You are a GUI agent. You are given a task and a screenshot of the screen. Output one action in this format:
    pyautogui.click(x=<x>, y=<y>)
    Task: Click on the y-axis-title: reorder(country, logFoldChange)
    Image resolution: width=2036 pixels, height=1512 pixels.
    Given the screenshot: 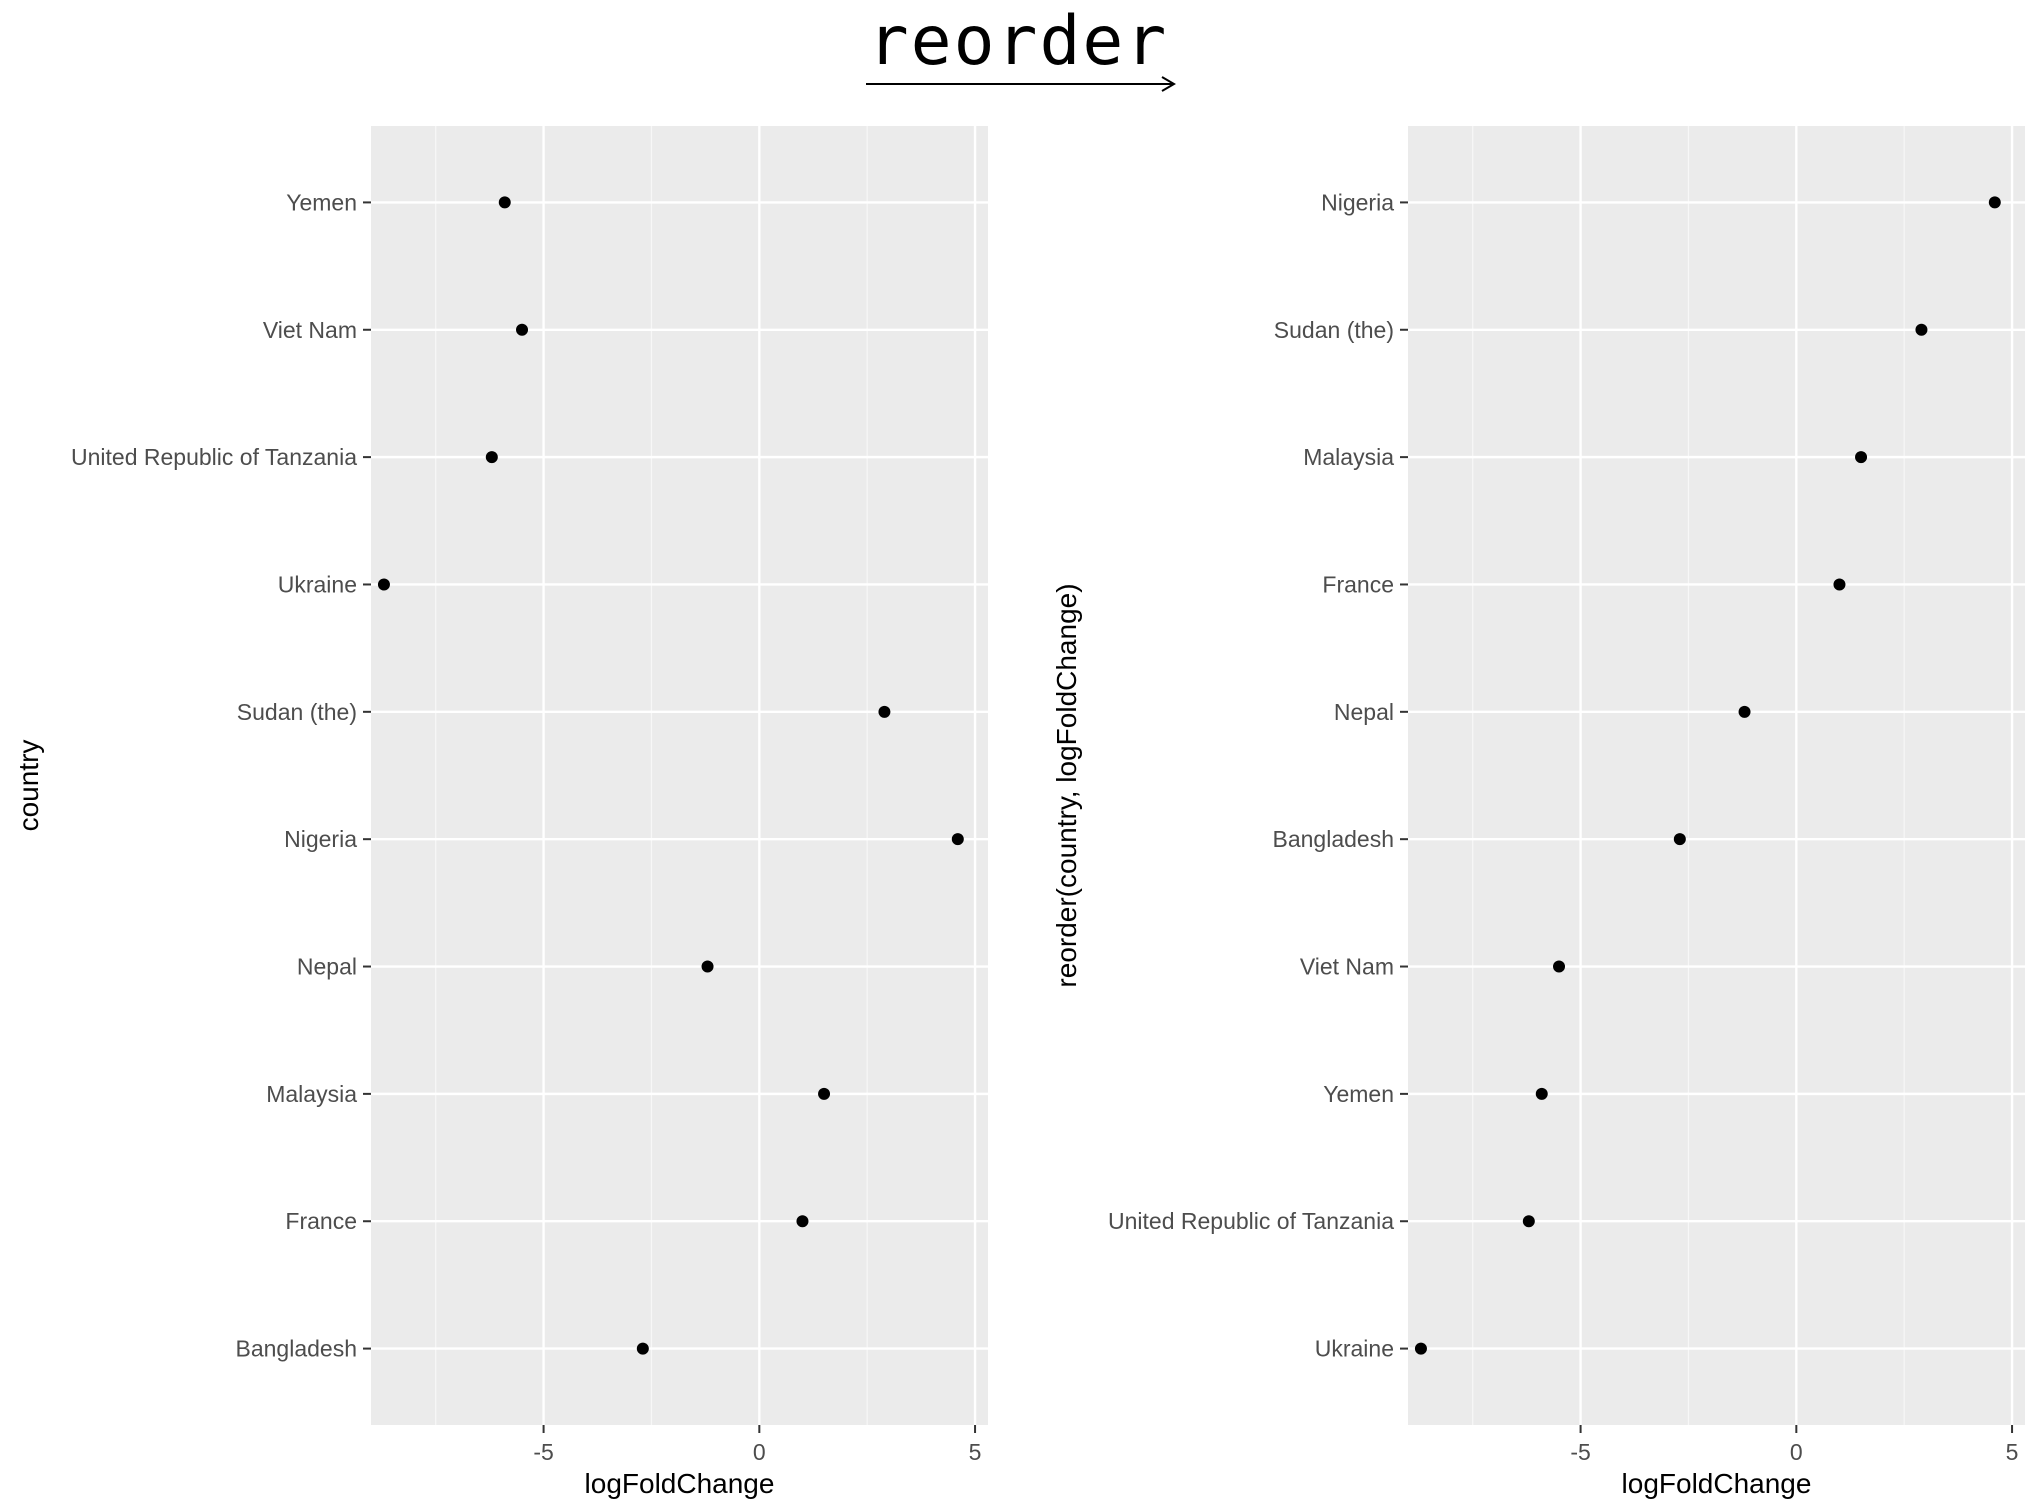 What is the action you would take?
    pyautogui.click(x=1066, y=785)
    